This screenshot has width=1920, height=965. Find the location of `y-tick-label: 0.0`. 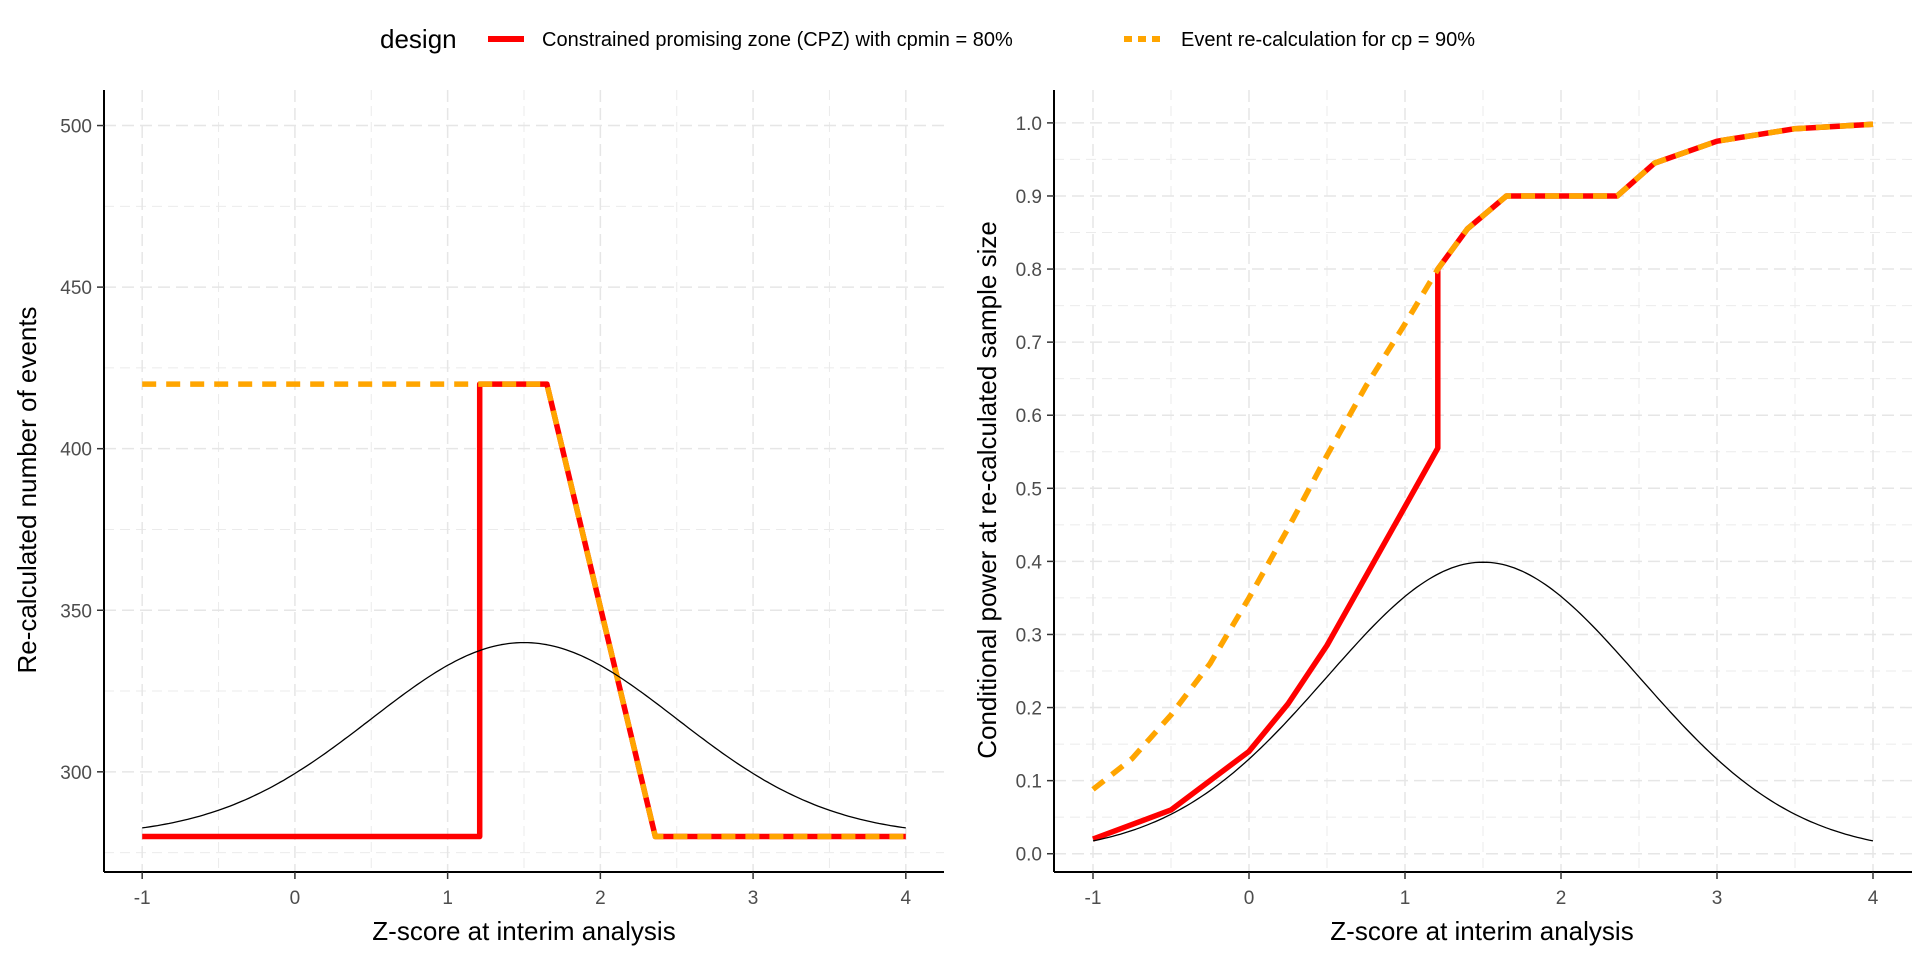

y-tick-label: 0.0 is located at coordinates (1029, 855).